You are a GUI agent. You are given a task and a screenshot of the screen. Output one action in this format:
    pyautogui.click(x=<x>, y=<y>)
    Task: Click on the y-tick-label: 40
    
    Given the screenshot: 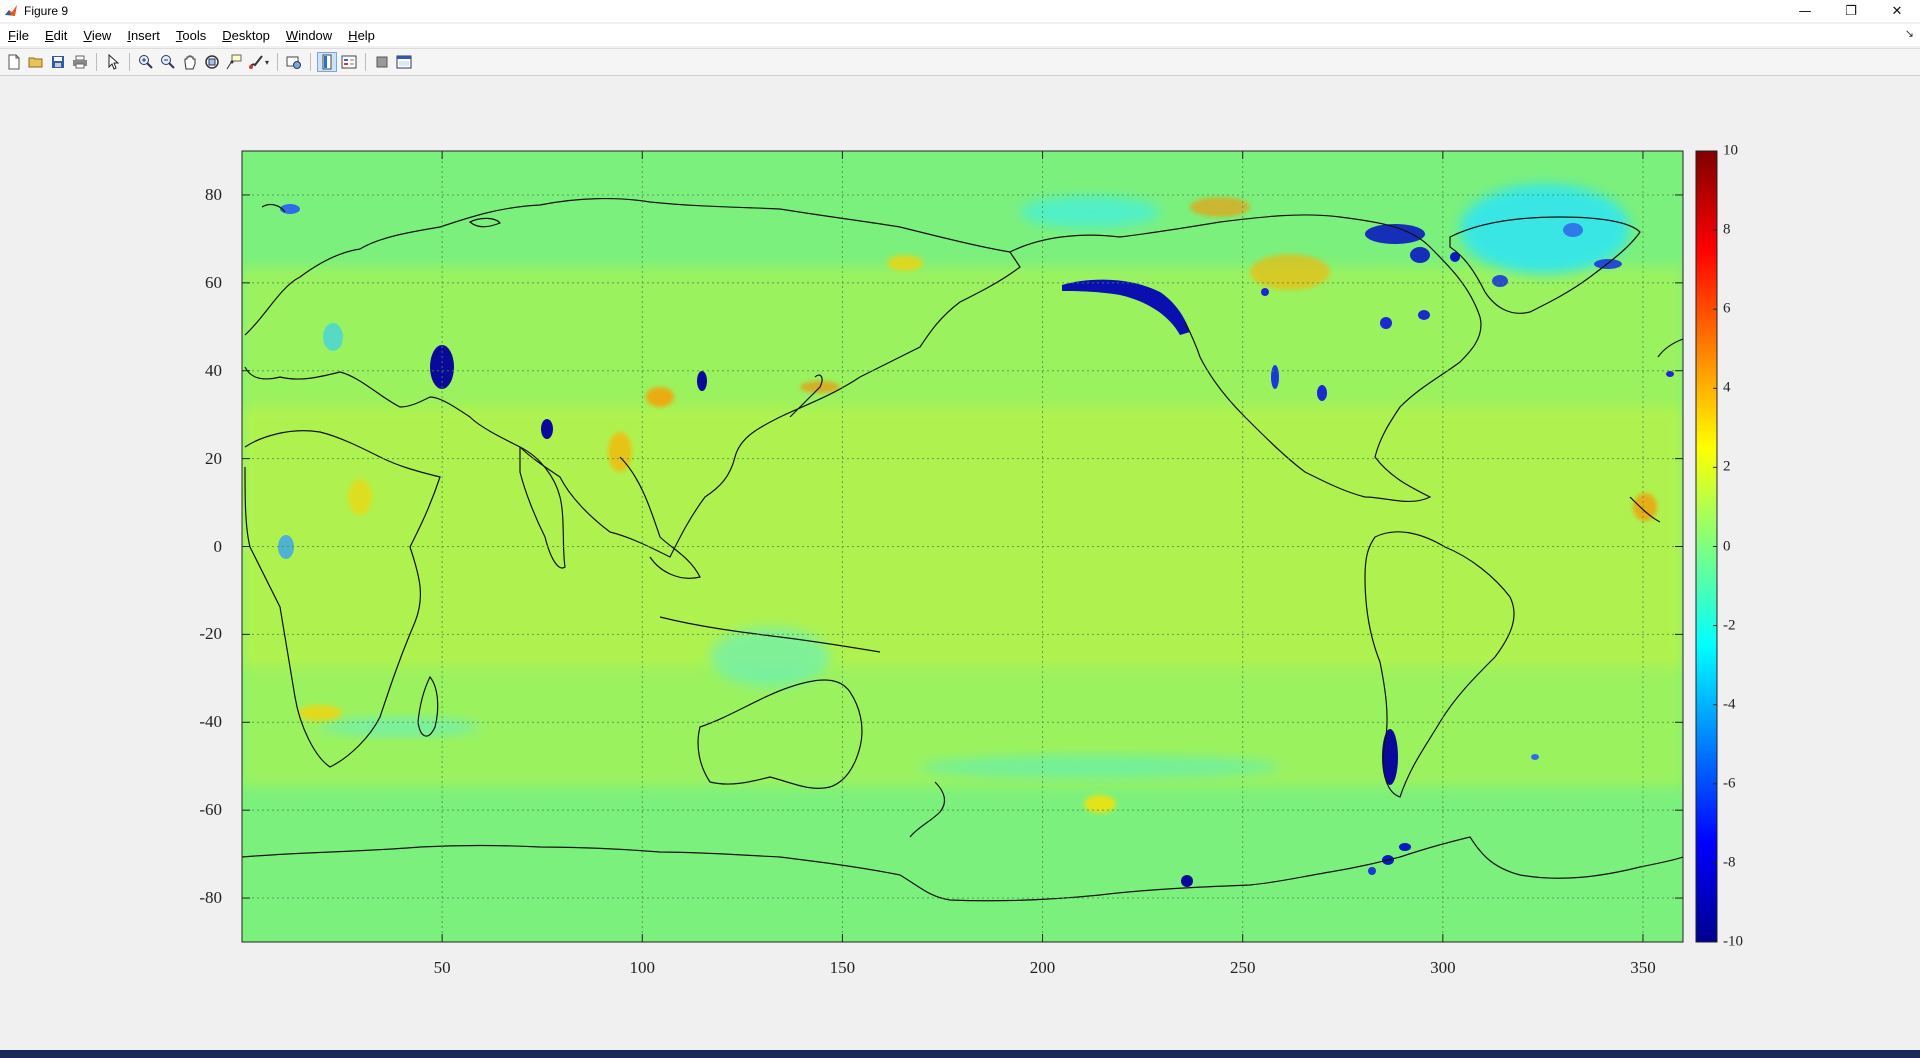 What is the action you would take?
    pyautogui.click(x=213, y=370)
    